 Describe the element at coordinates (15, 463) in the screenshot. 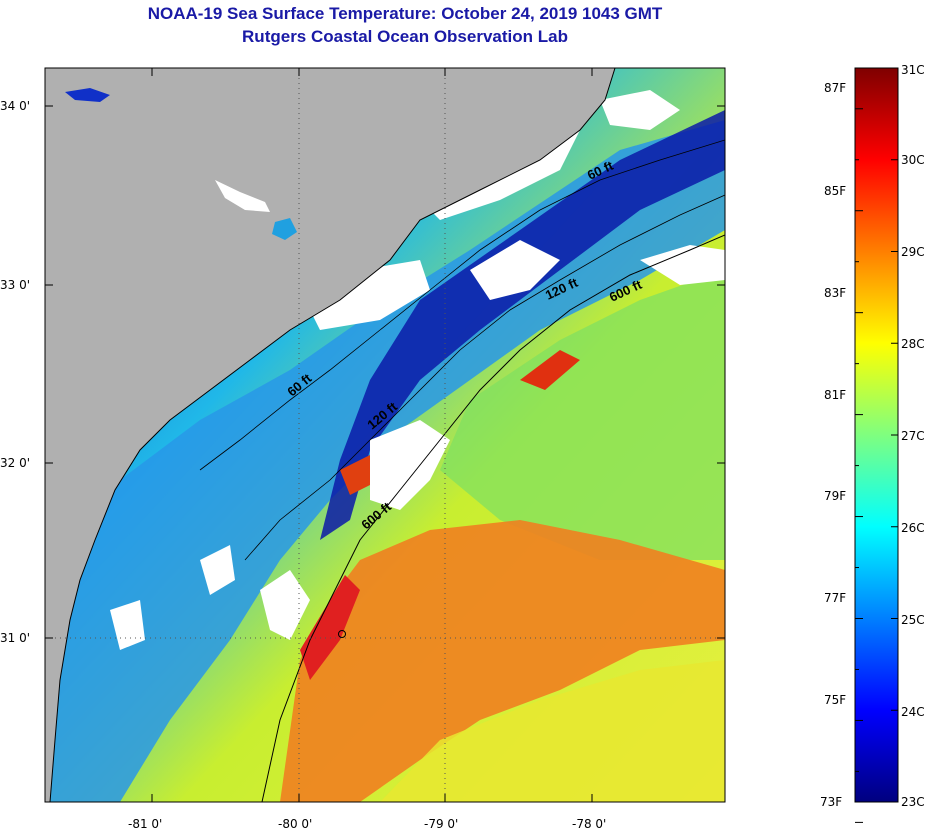

I see `lat-label-32: 32 0'` at that location.